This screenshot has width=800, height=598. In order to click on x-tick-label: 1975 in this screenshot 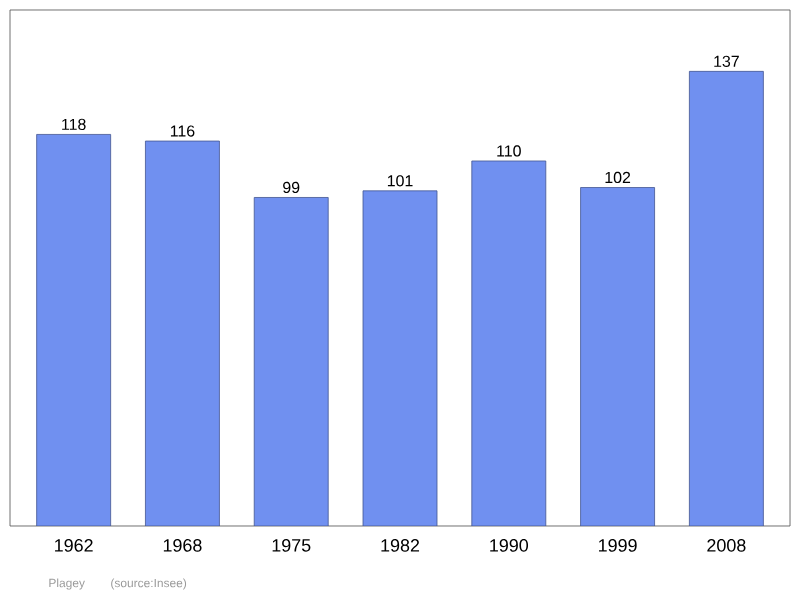, I will do `click(291, 545)`.